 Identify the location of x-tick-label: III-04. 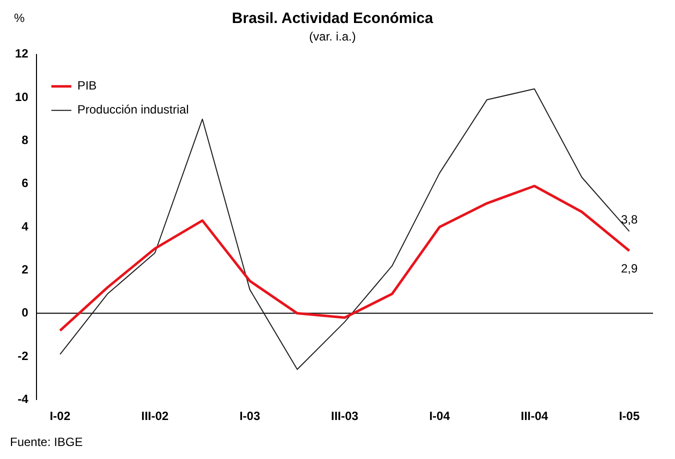
(534, 416).